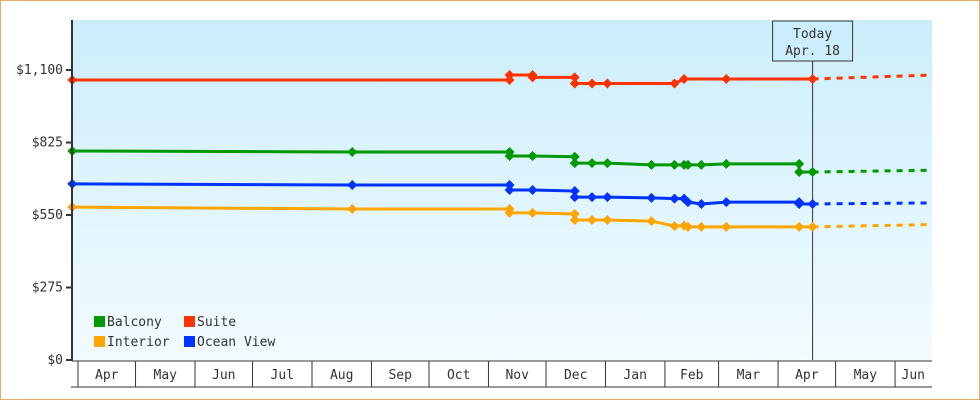 The height and width of the screenshot is (400, 980). What do you see at coordinates (634, 375) in the screenshot?
I see `x-month-label: Jan` at bounding box center [634, 375].